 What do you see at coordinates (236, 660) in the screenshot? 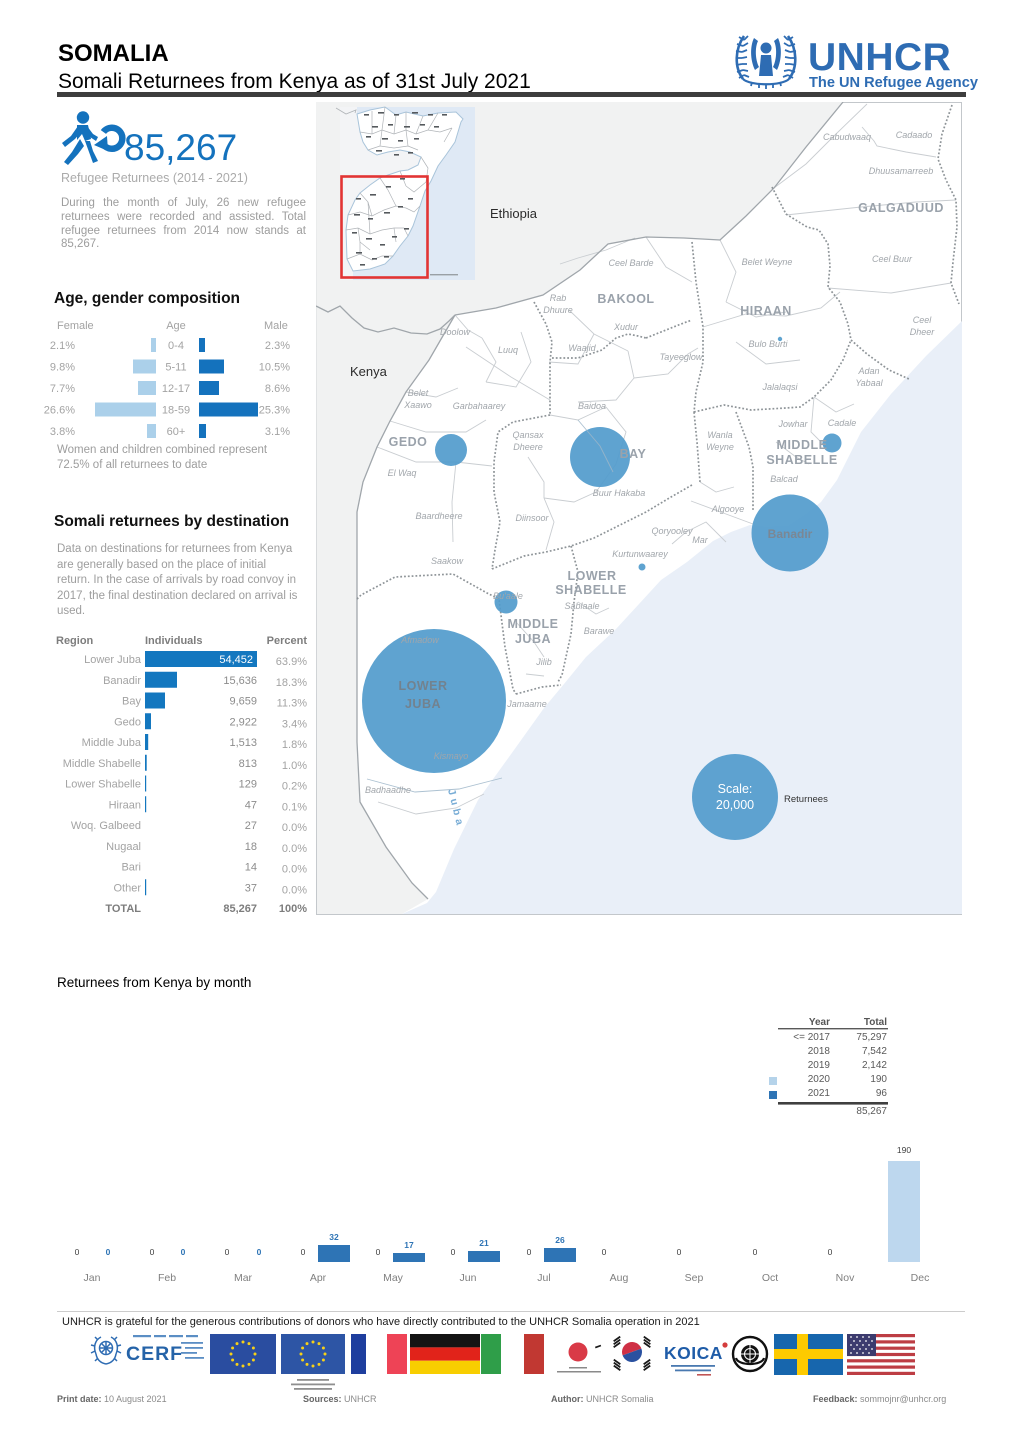
I see `svg-text: 54,452` at bounding box center [236, 660].